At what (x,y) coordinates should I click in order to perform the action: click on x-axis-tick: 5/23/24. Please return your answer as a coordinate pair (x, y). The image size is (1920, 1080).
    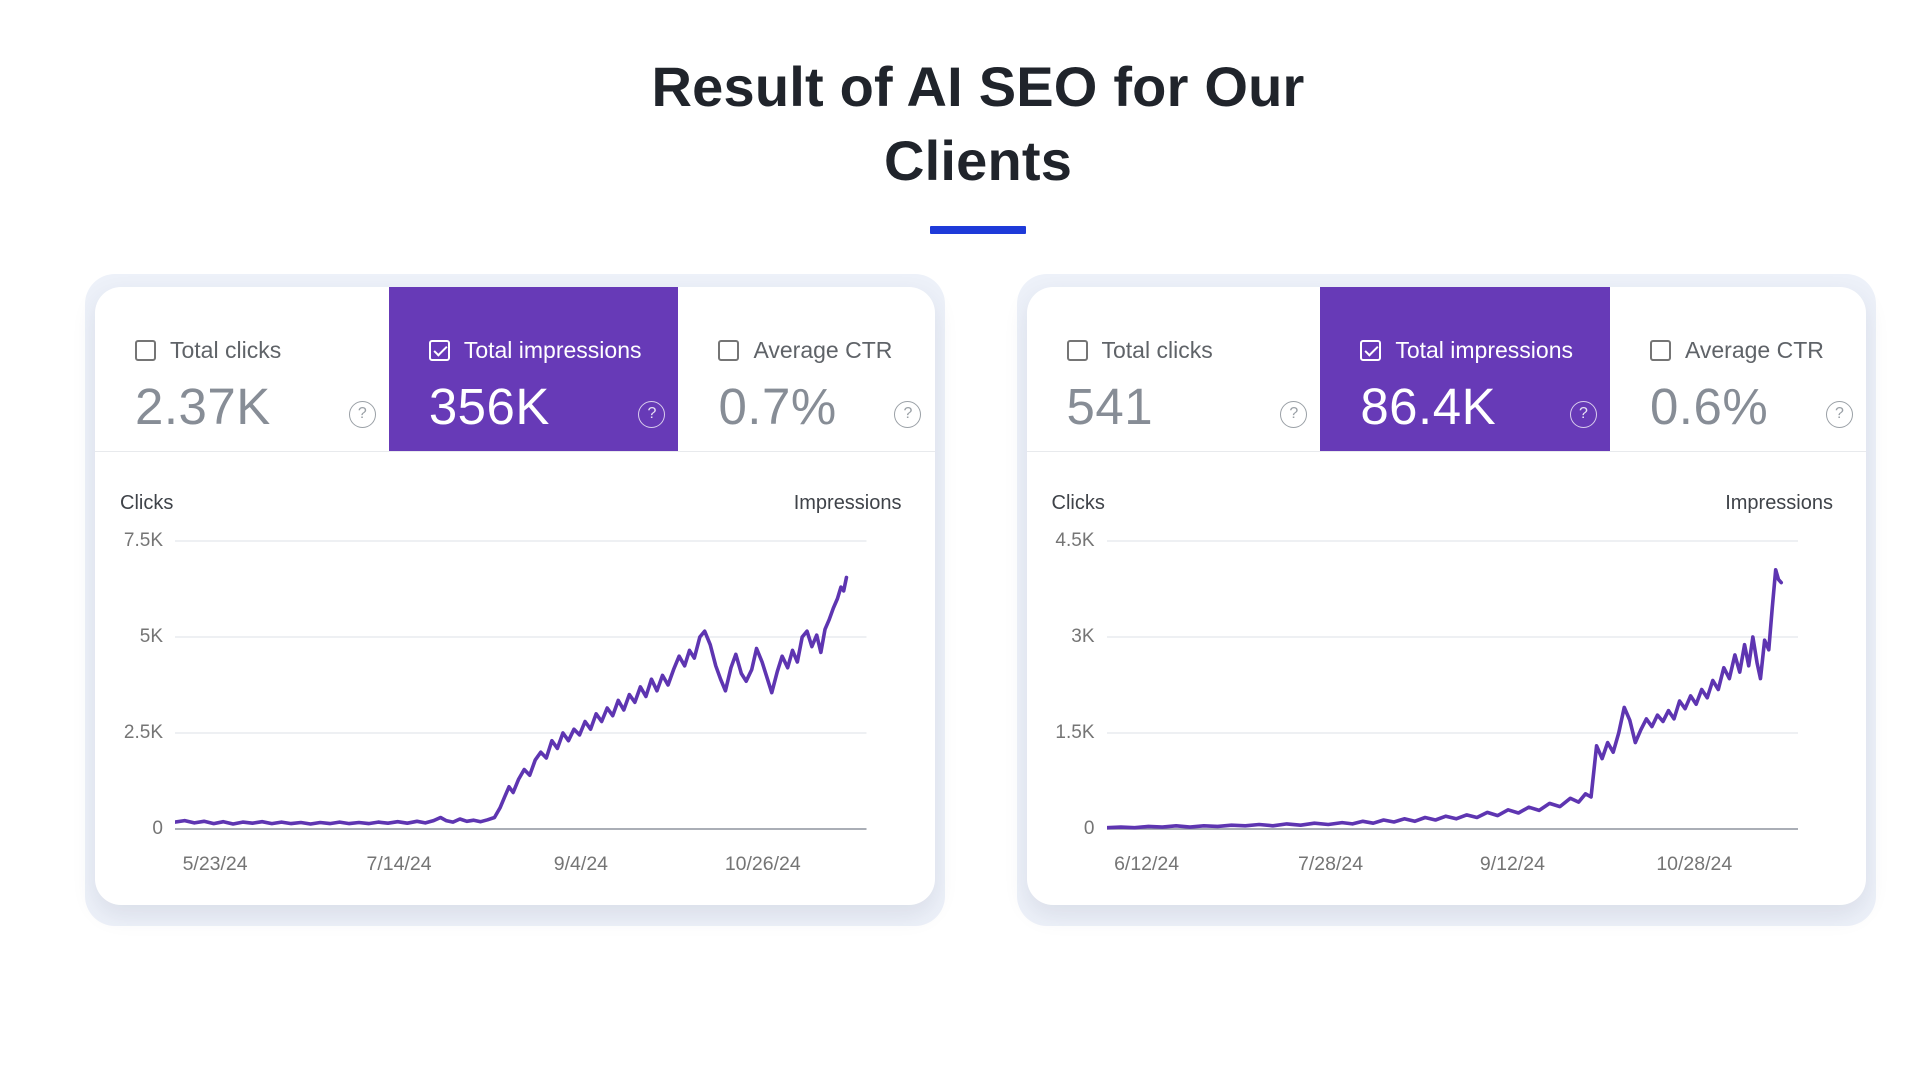
    Looking at the image, I should click on (215, 863).